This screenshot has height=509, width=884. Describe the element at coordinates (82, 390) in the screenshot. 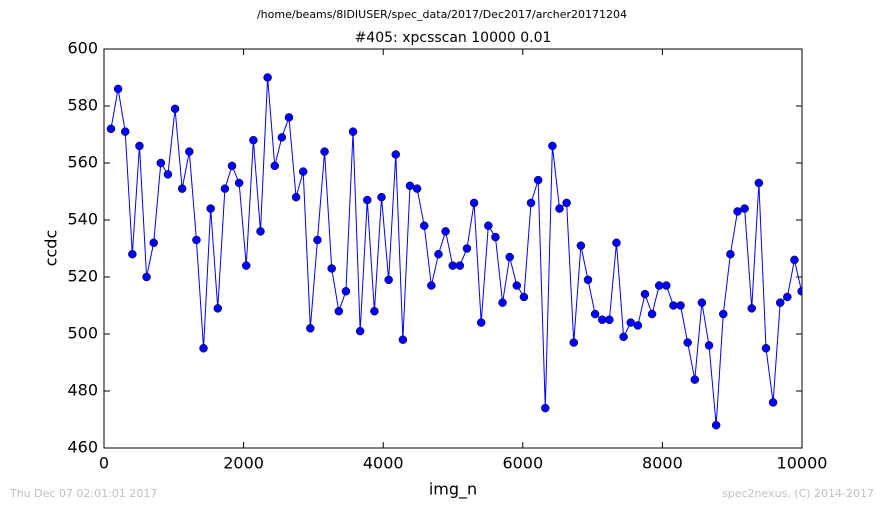

I see `y-tick-label: 480` at that location.